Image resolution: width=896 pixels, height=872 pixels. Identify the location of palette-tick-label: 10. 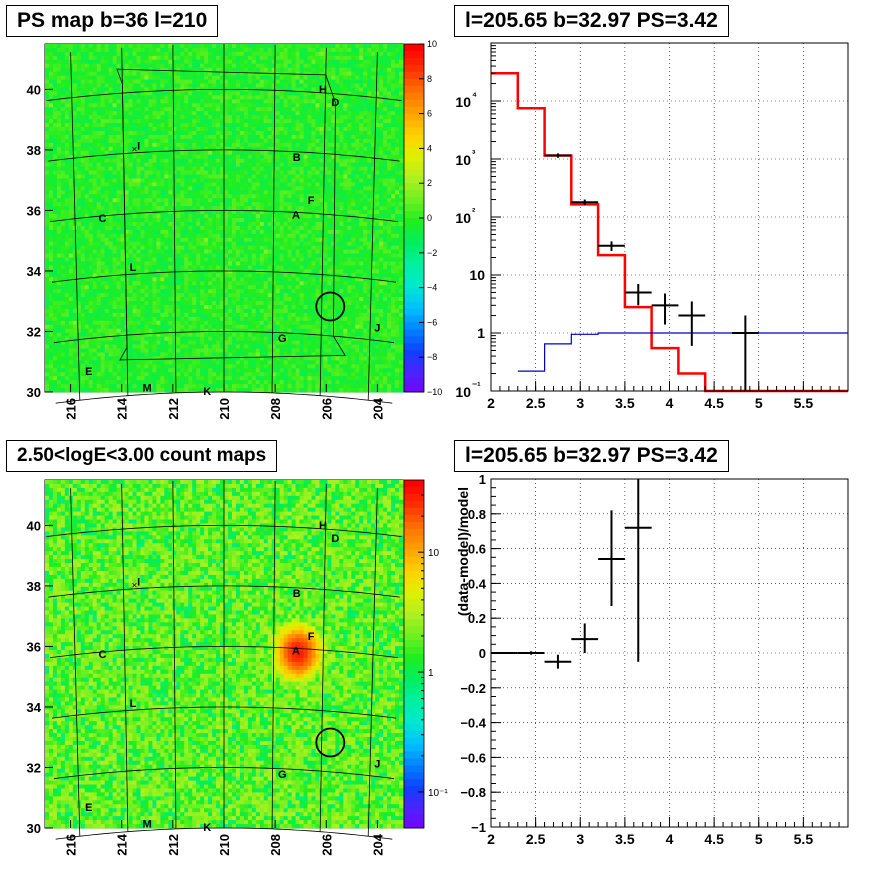
(432, 44).